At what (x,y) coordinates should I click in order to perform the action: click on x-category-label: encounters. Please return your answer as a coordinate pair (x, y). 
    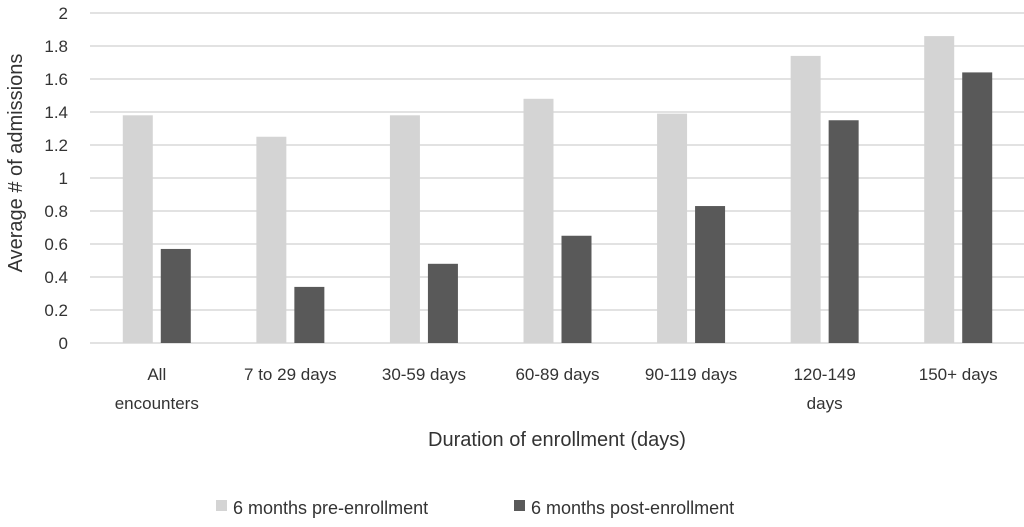
    Looking at the image, I should click on (157, 403).